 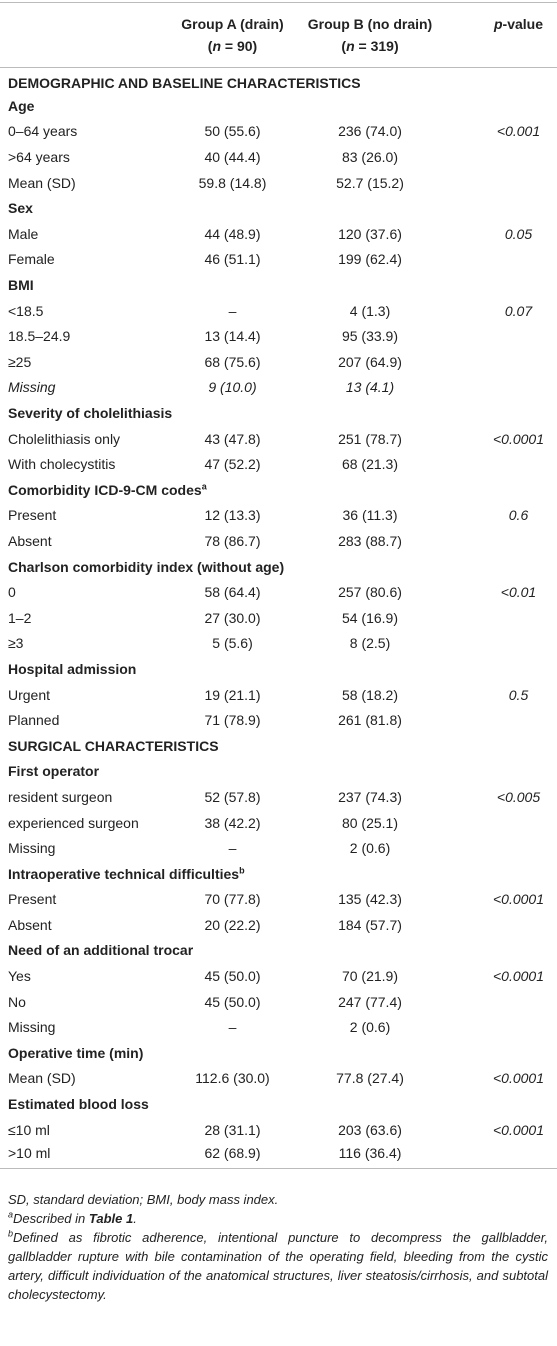 What do you see at coordinates (19, 976) in the screenshot?
I see `row-label: Yes` at bounding box center [19, 976].